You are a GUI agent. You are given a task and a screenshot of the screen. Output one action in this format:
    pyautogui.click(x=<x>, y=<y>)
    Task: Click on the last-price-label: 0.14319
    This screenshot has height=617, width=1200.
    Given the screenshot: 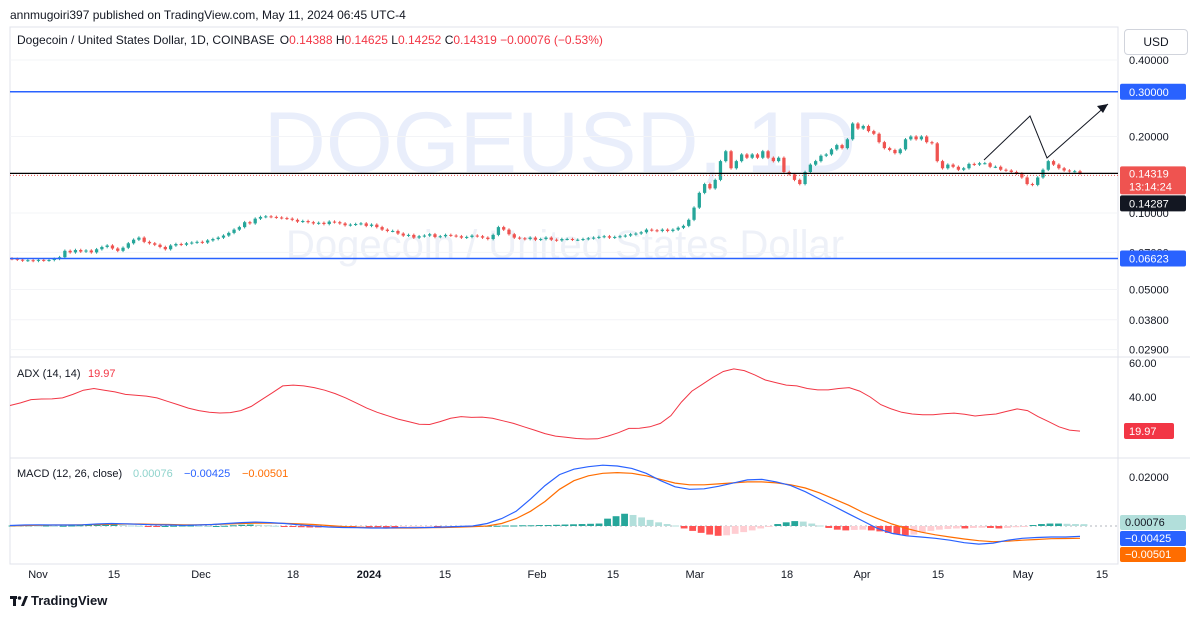 What is the action you would take?
    pyautogui.click(x=1149, y=174)
    